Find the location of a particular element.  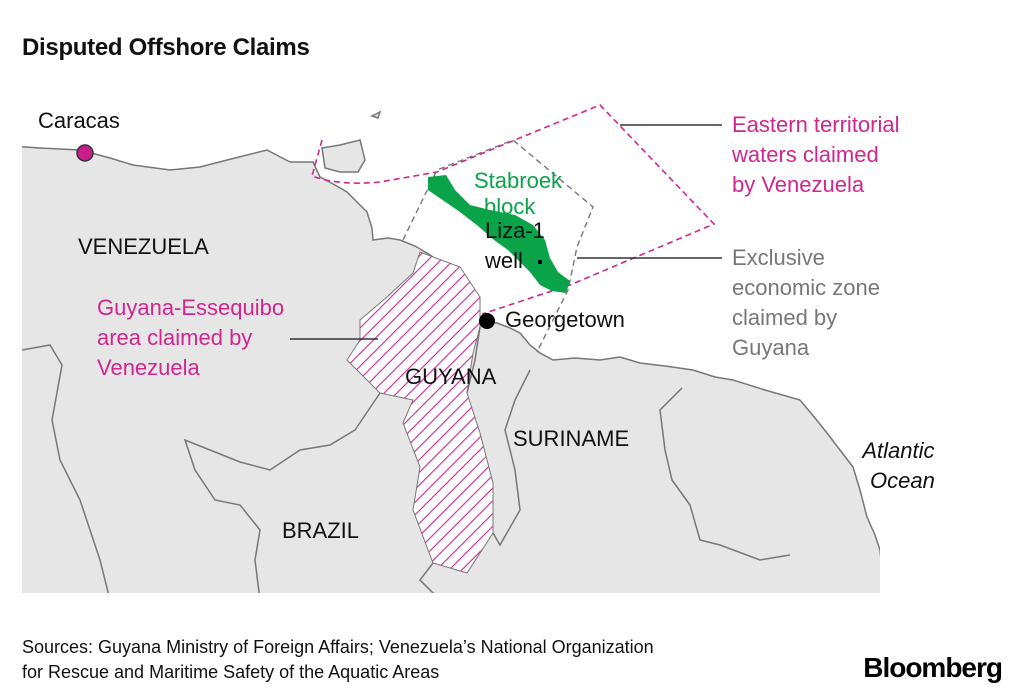

essequibo-line-1: Guyana-Essequibo is located at coordinates (191, 307).